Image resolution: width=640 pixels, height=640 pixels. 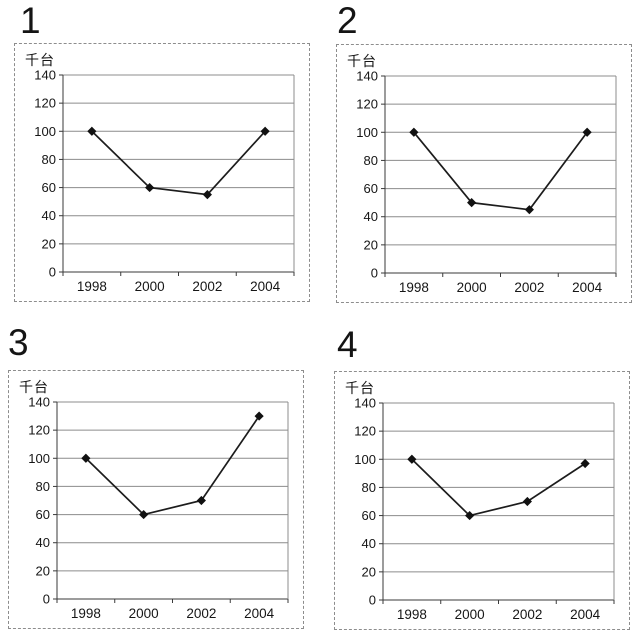 What do you see at coordinates (347, 20) in the screenshot?
I see `panel-2-number-label: 2` at bounding box center [347, 20].